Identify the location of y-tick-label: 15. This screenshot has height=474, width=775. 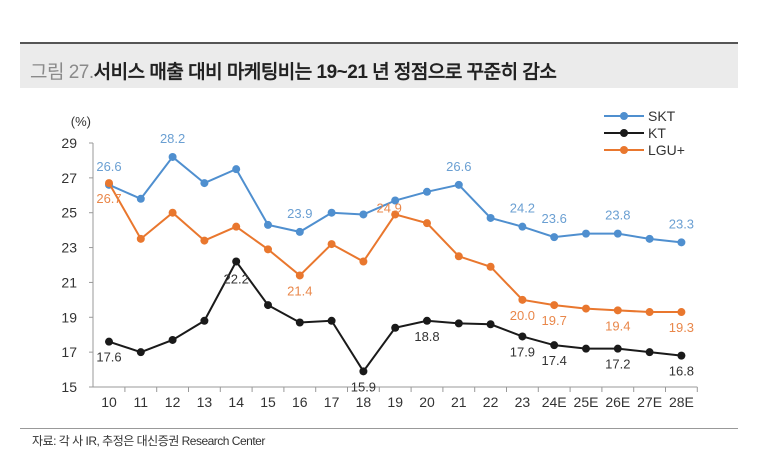
(69, 387).